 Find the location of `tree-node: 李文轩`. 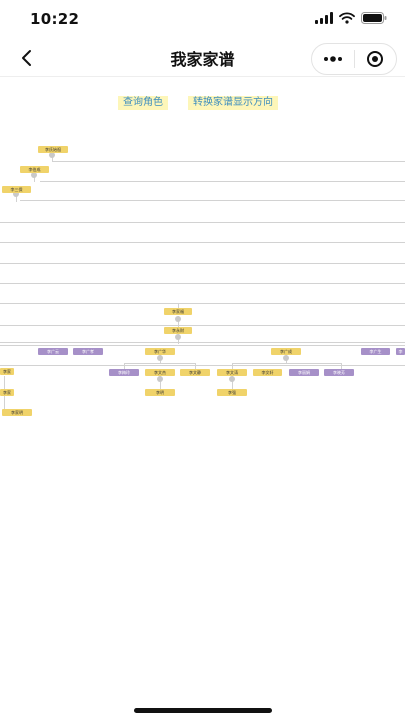

tree-node: 李文轩 is located at coordinates (267, 372).